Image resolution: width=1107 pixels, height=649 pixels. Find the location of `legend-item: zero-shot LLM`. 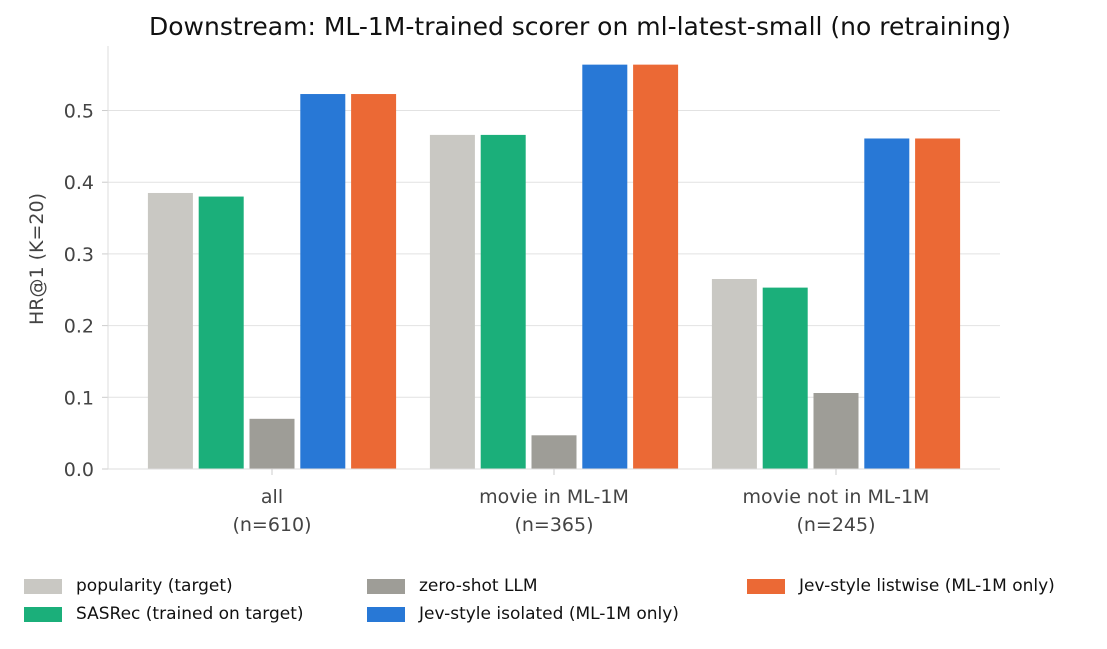

legend-item: zero-shot LLM is located at coordinates (452, 586).